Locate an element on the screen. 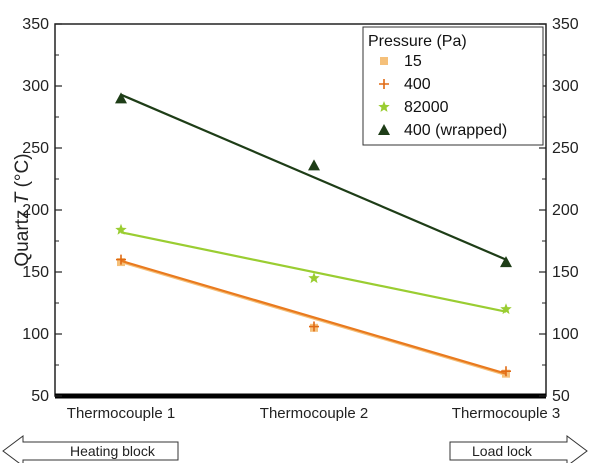  right-arrow-shape is located at coordinates (518, 449).